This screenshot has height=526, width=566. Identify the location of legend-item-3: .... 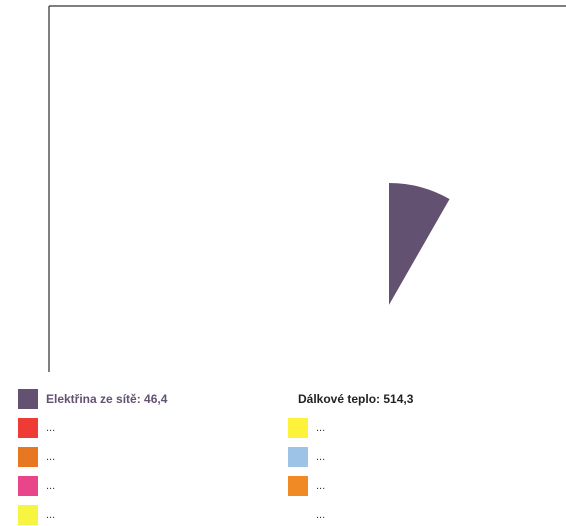
(36, 428).